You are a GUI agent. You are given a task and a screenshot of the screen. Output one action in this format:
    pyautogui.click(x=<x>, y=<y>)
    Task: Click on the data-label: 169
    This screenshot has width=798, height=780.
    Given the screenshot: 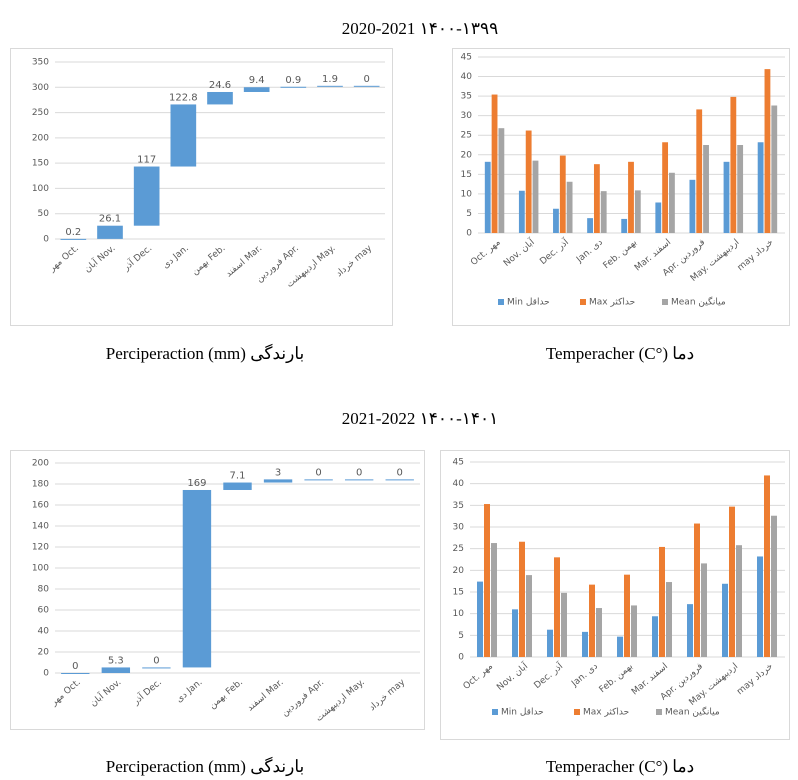 What is the action you would take?
    pyautogui.click(x=196, y=483)
    